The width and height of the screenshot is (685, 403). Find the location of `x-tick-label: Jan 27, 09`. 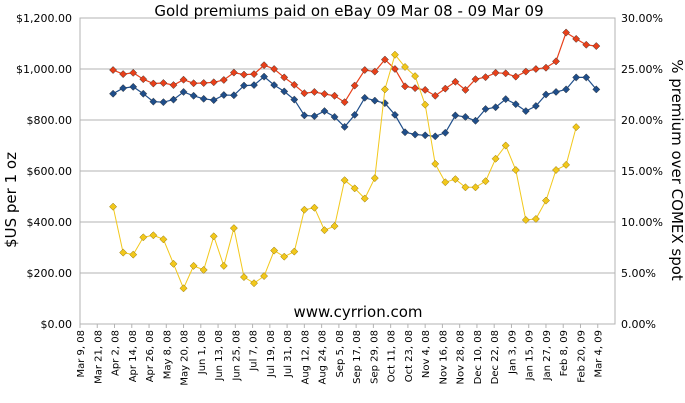

x-tick-label: Jan 27, 09 is located at coordinates (547, 355).